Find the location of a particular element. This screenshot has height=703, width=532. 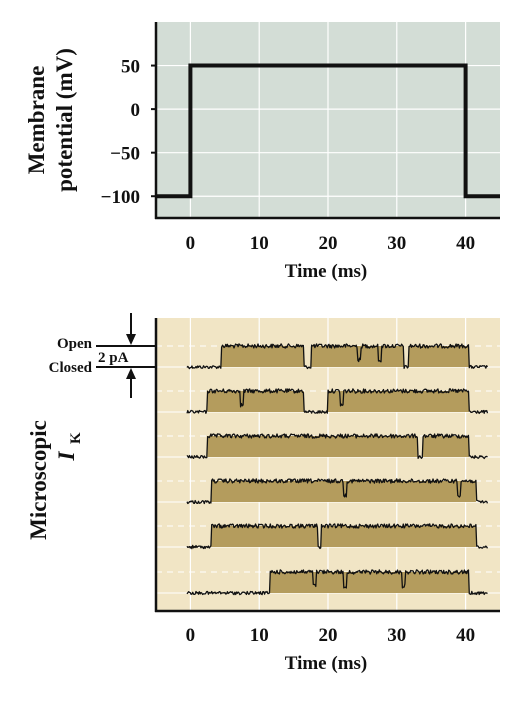

current-ylabel-symbol-i: I is located at coordinates (66, 455).